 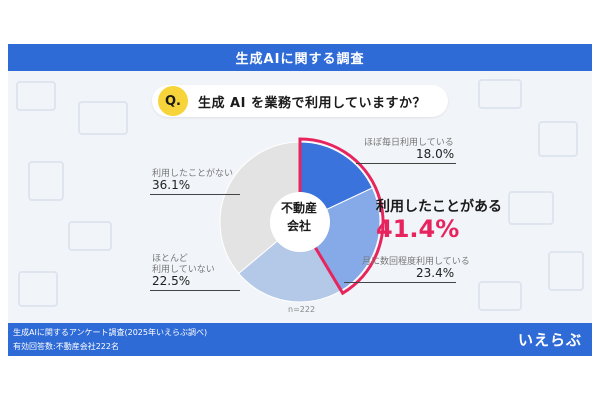 What do you see at coordinates (549, 340) in the screenshot?
I see `brand-logo: いえらぶ` at bounding box center [549, 340].